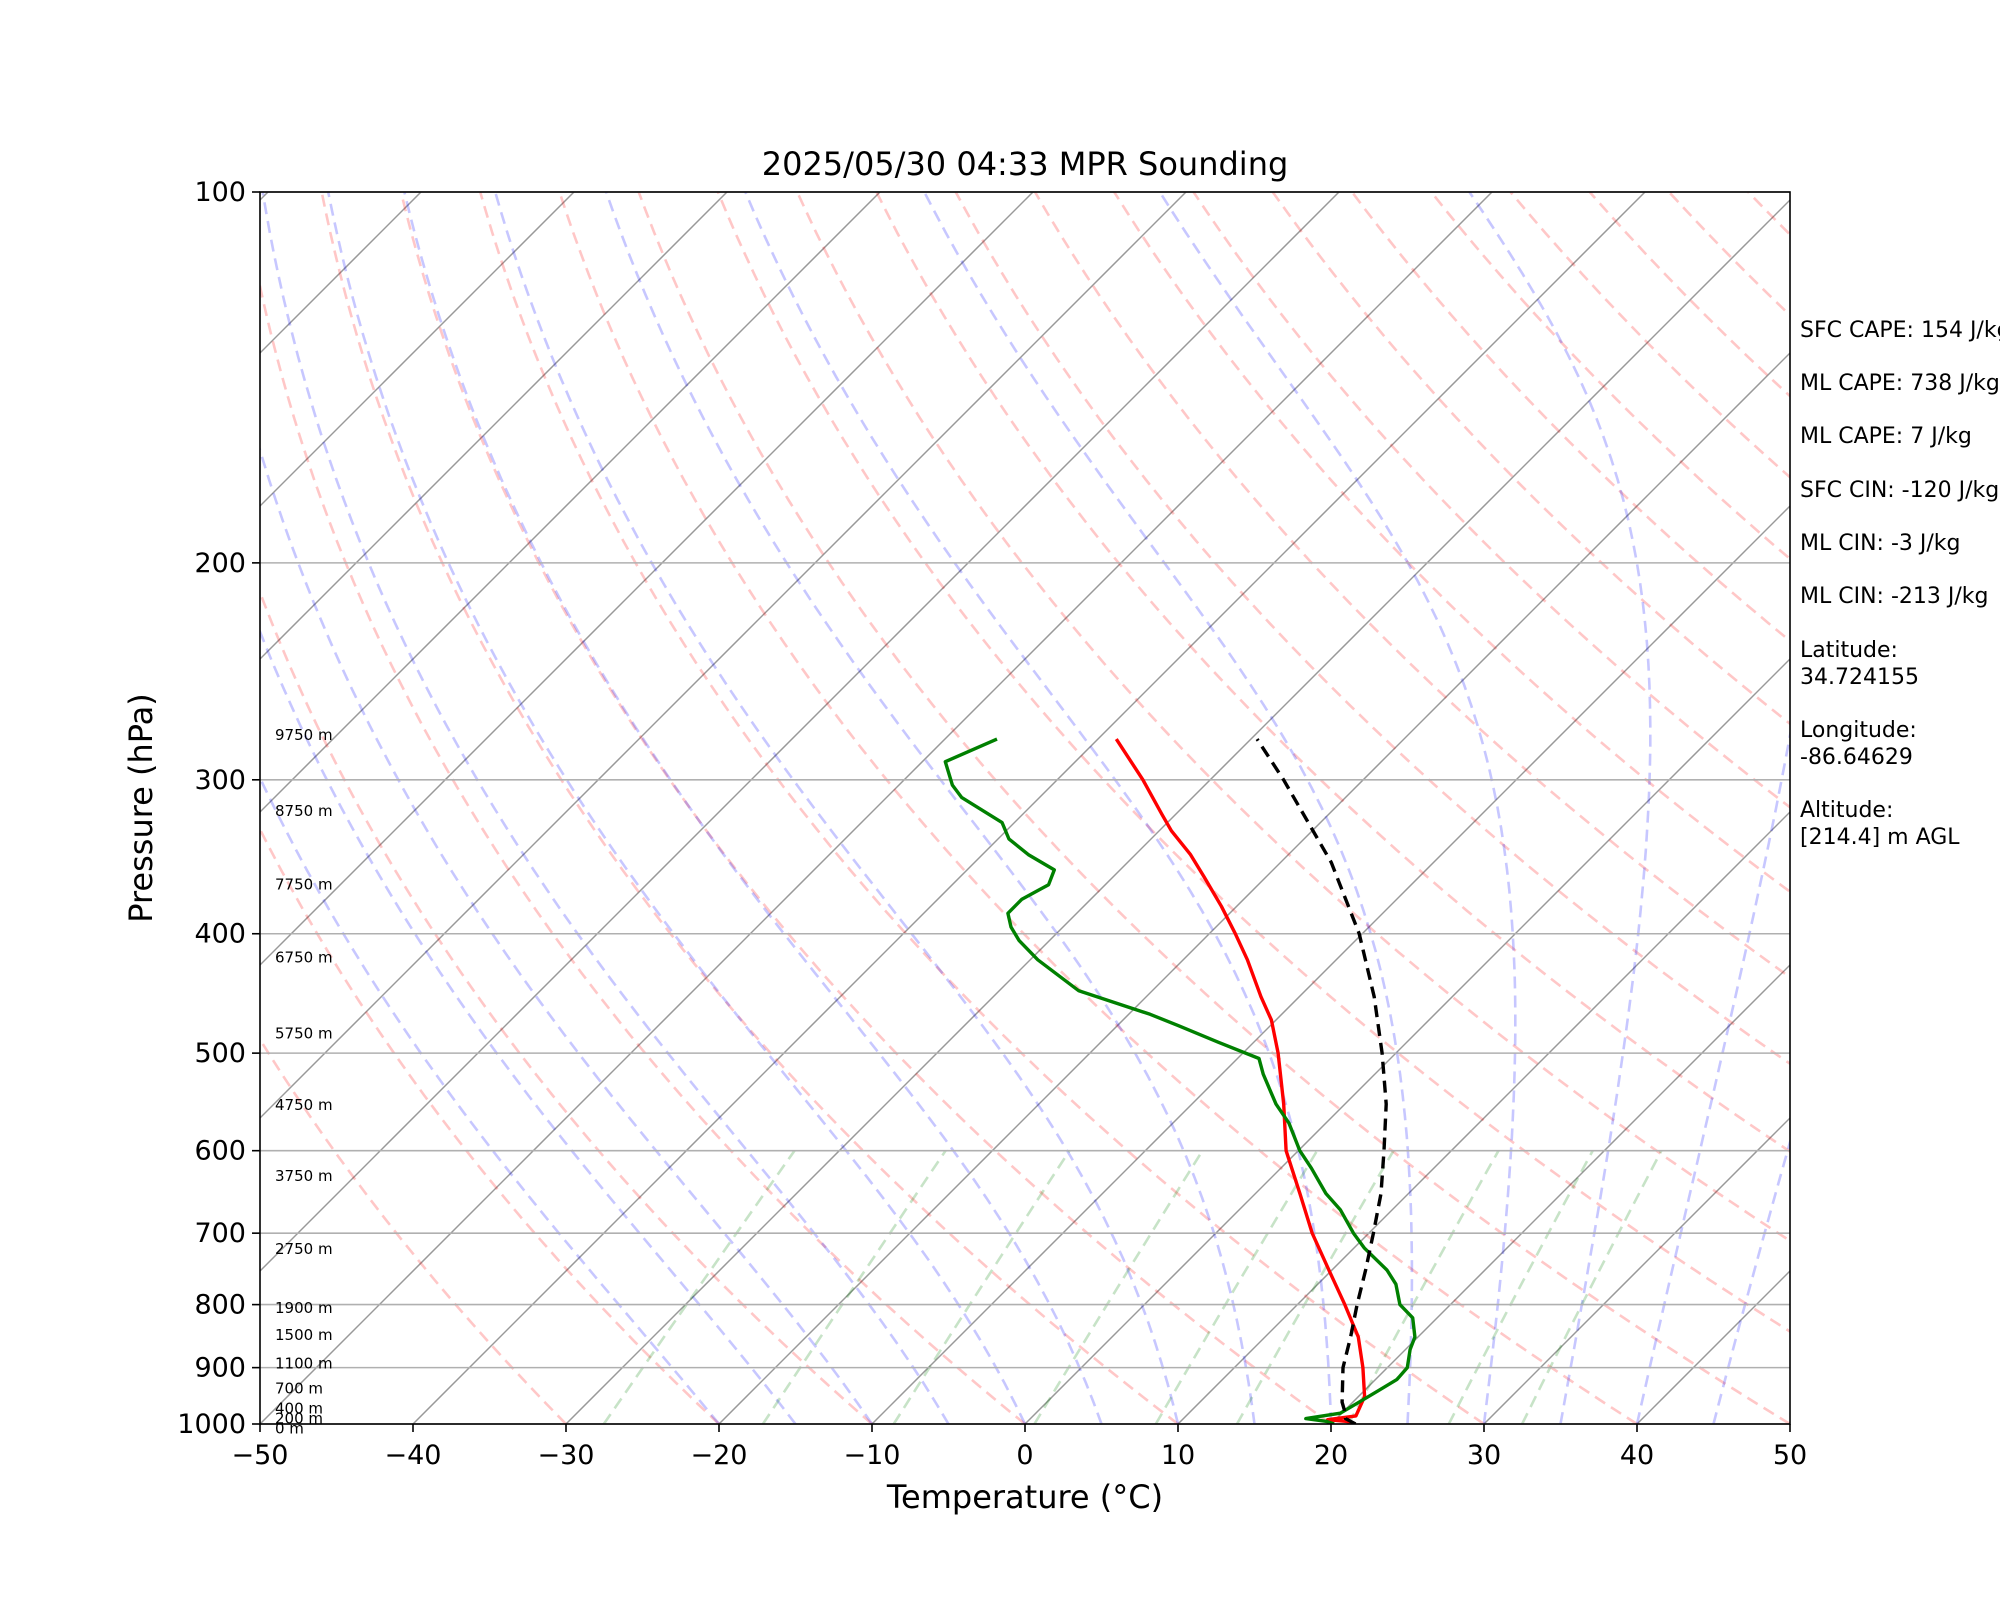 The image size is (2000, 1600). Describe the element at coordinates (211, 1424) in the screenshot. I see `y-tick-label: 1000` at that location.